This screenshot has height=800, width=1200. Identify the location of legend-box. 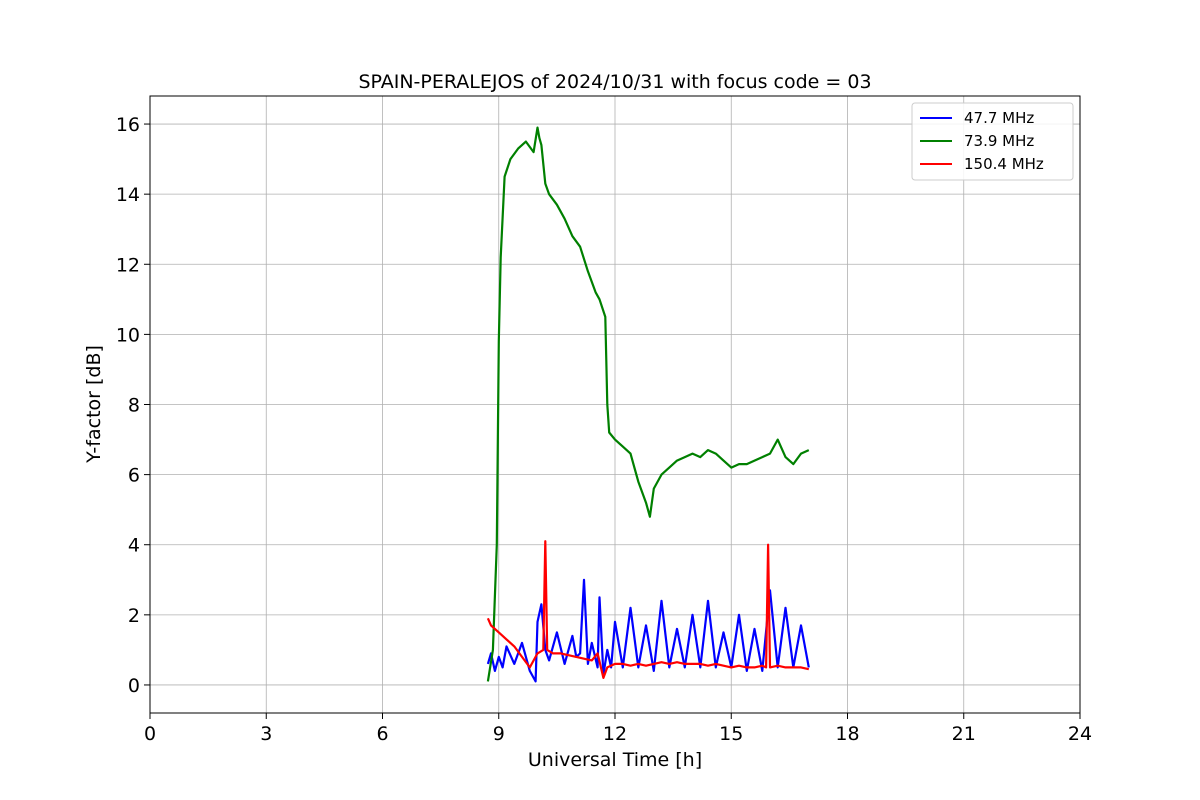
(992, 141).